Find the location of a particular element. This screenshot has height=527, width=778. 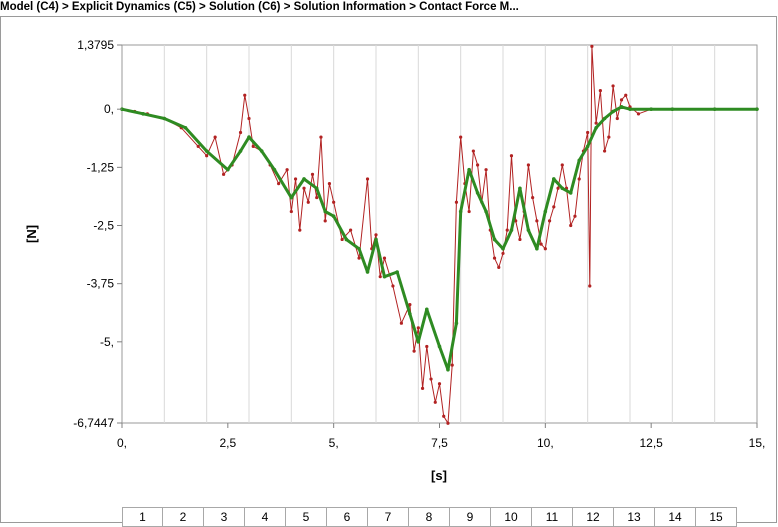

track-cell-13: 13 is located at coordinates (634, 517).